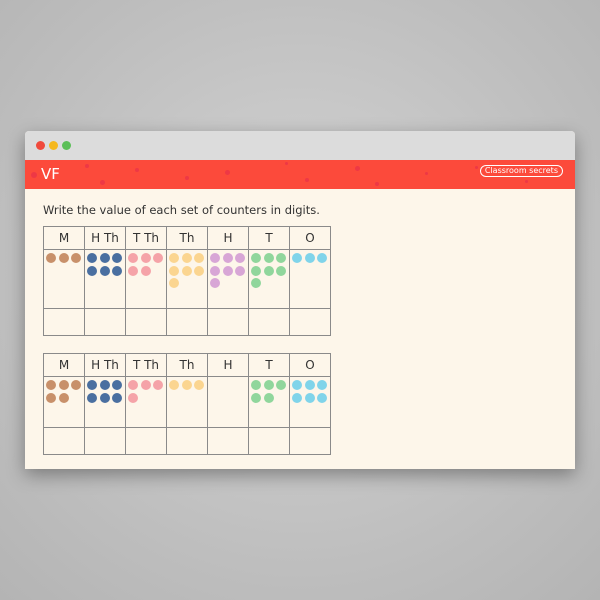 The height and width of the screenshot is (600, 600). I want to click on answer-row, so click(187, 322).